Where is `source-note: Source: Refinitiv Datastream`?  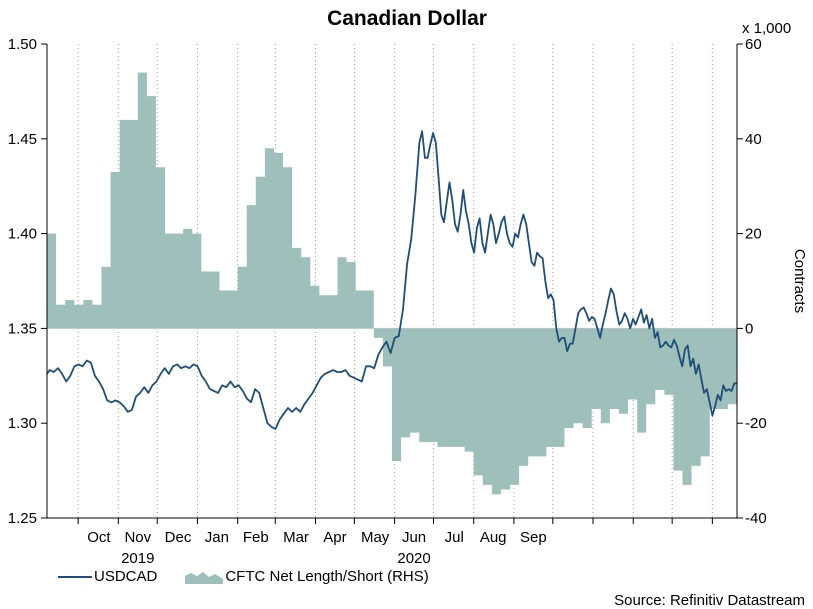 source-note: Source: Refinitiv Datastream is located at coordinates (709, 600).